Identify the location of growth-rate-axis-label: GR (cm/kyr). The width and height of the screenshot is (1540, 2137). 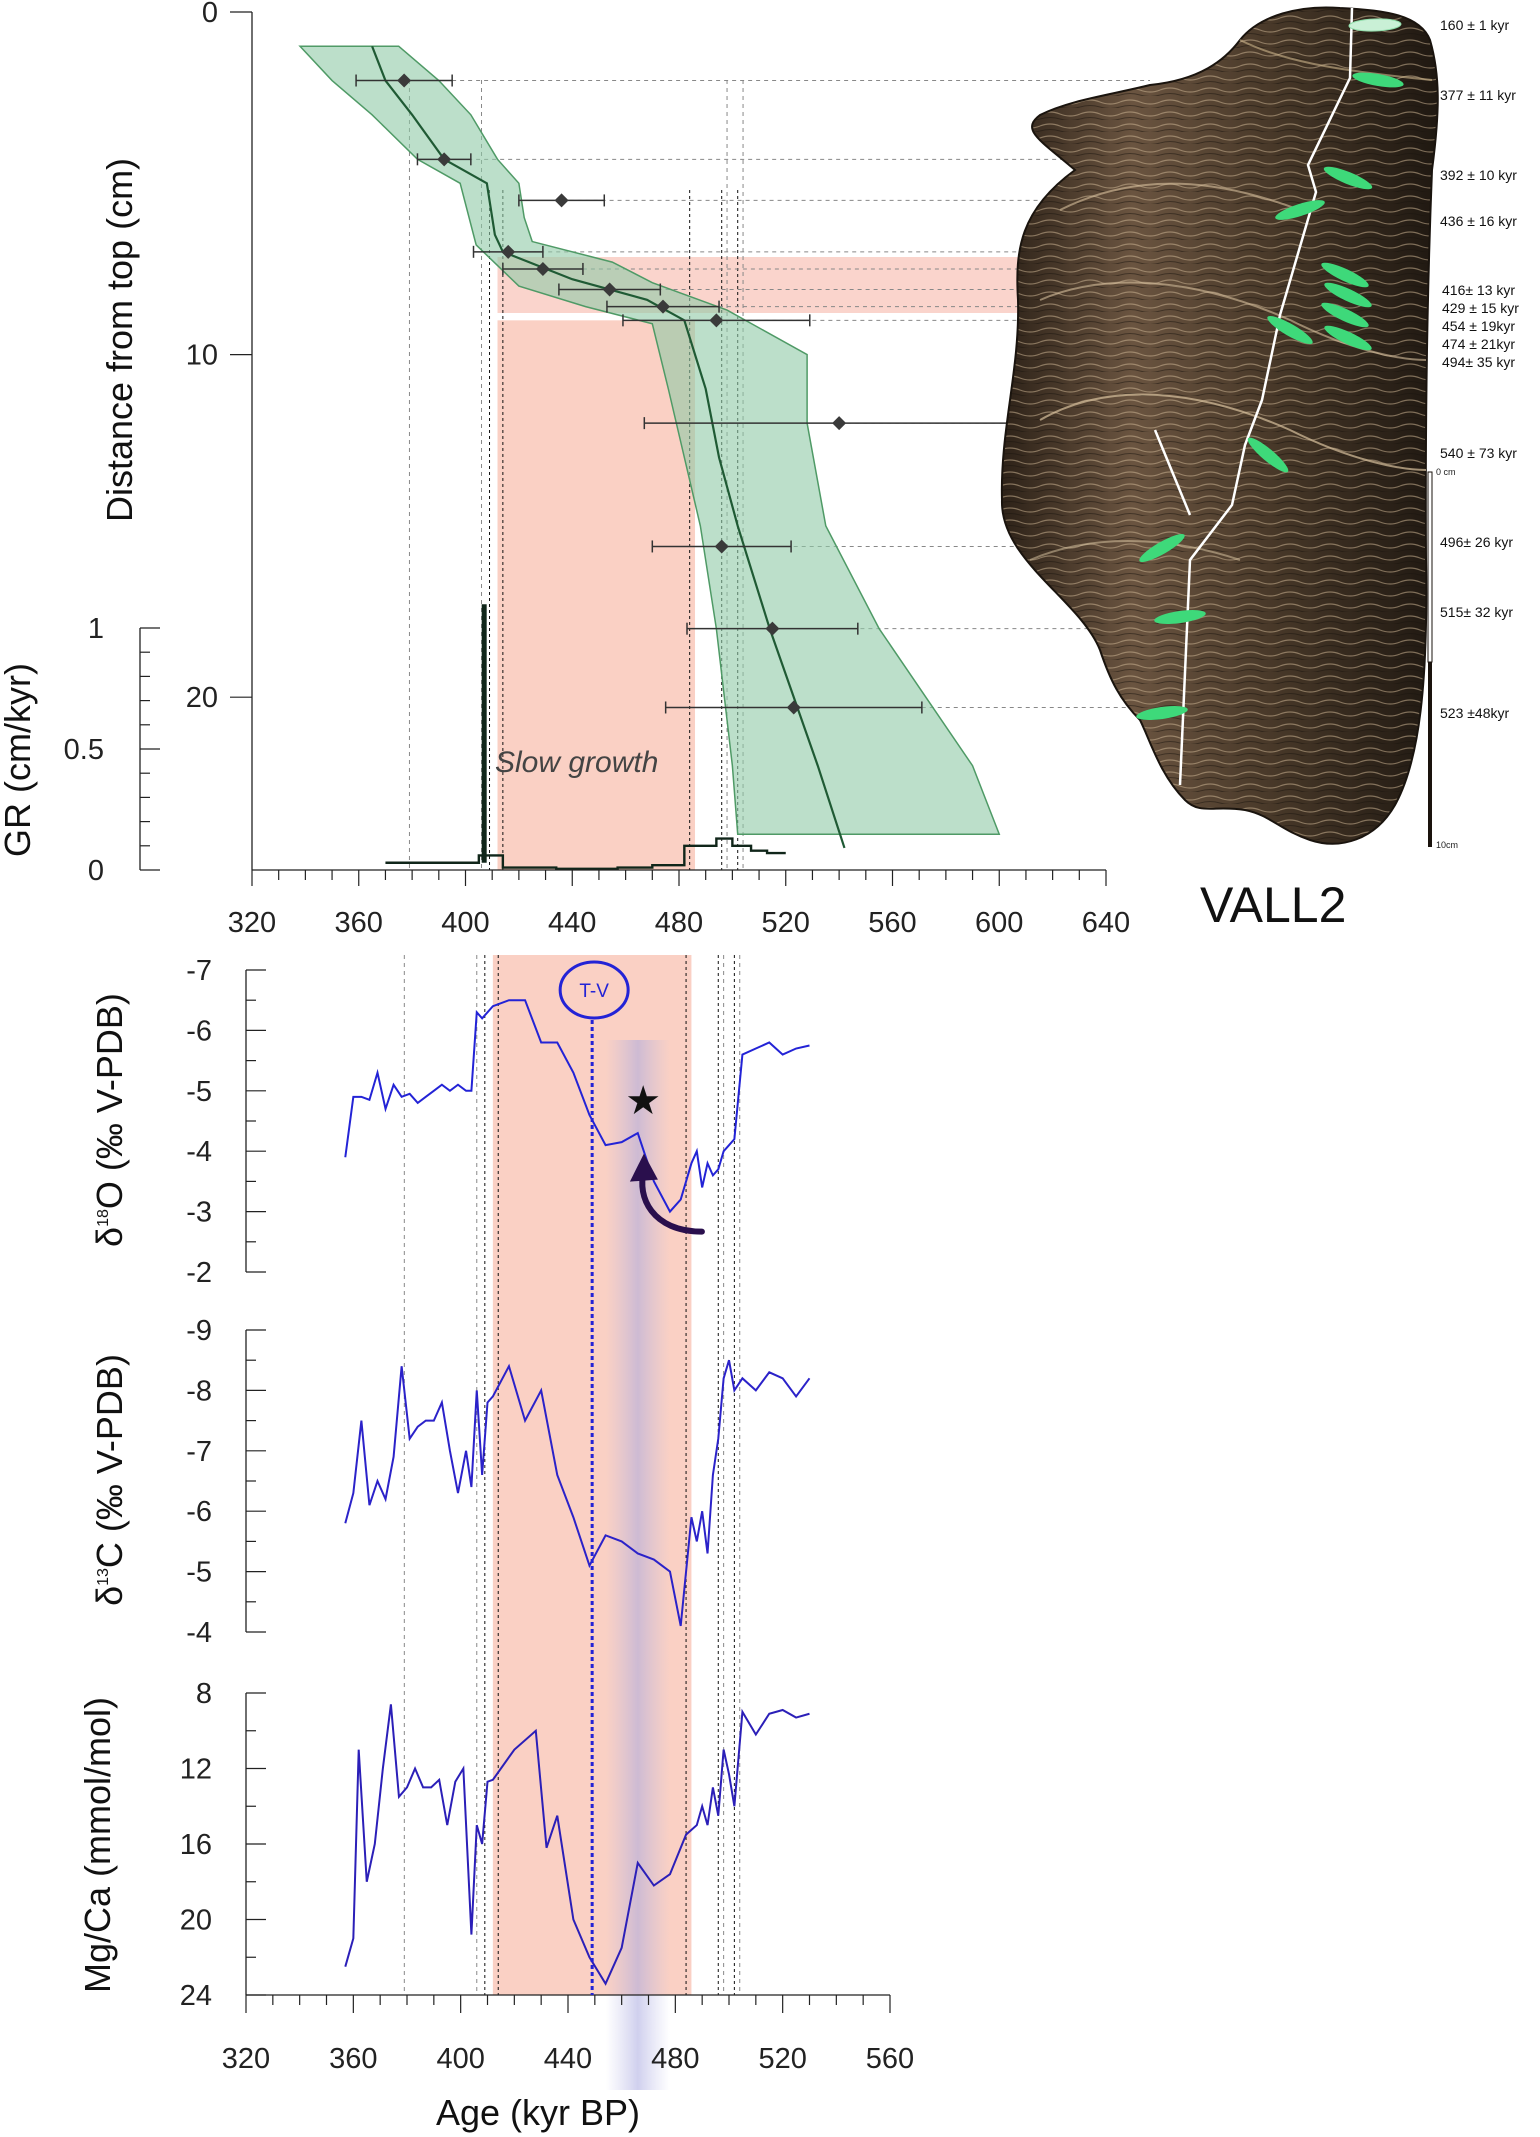
(19, 760).